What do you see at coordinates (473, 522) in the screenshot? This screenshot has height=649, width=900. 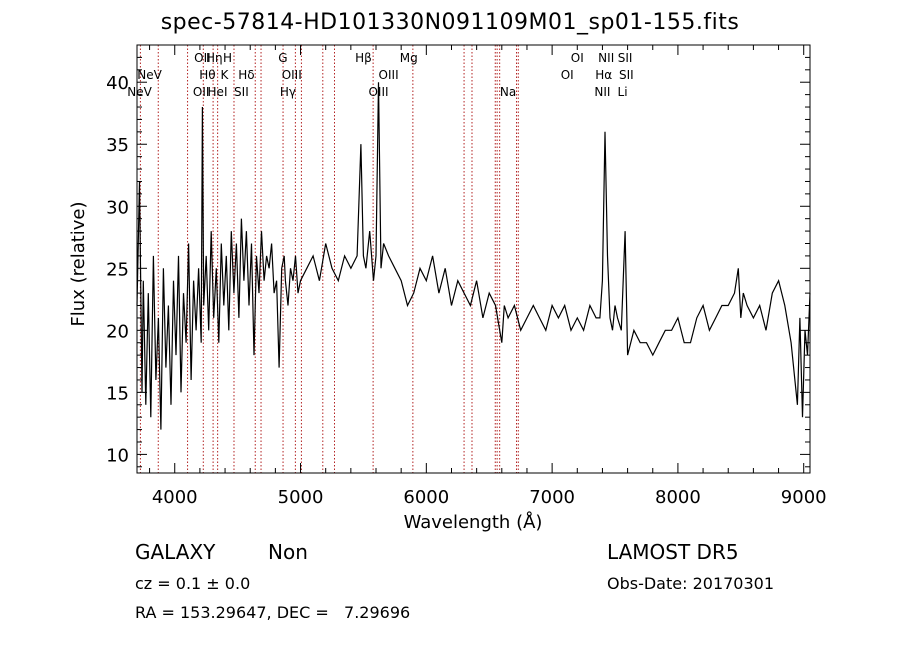 I see `x-axis-label: Wavelength (Å)` at bounding box center [473, 522].